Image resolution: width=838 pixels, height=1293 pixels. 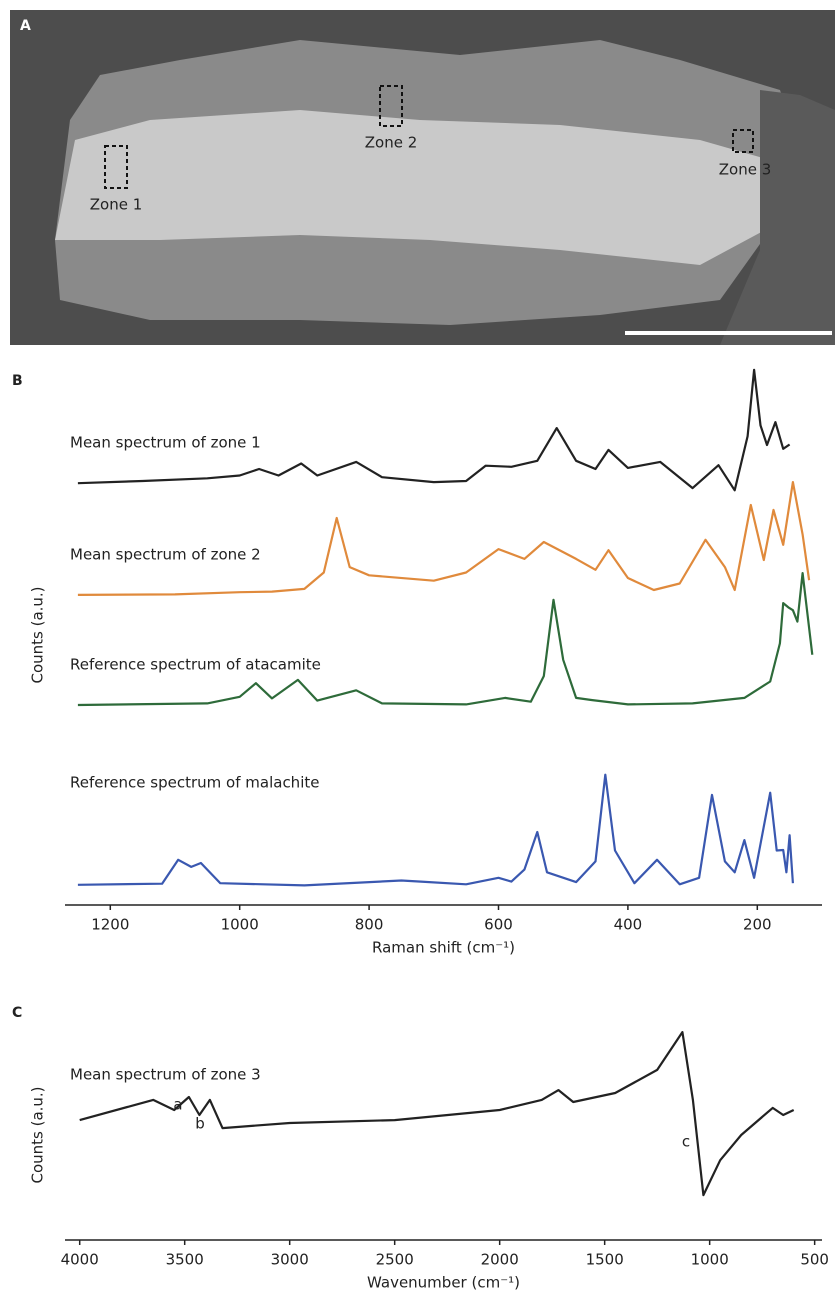 What do you see at coordinates (165, 1075) in the screenshot?
I see `series-label: Mean spectrum of zone 3` at bounding box center [165, 1075].